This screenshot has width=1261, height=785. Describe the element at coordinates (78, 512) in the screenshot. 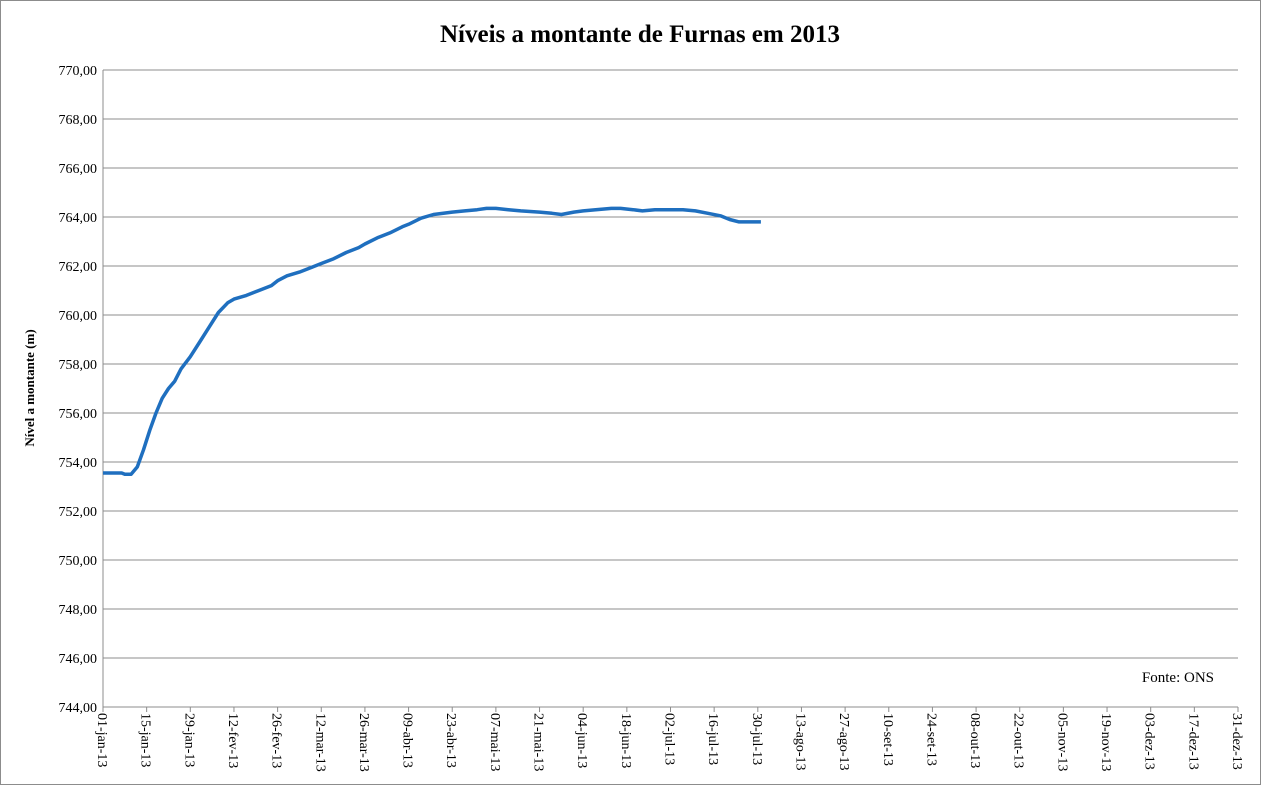

I see `y-tick-label: 752,00` at that location.